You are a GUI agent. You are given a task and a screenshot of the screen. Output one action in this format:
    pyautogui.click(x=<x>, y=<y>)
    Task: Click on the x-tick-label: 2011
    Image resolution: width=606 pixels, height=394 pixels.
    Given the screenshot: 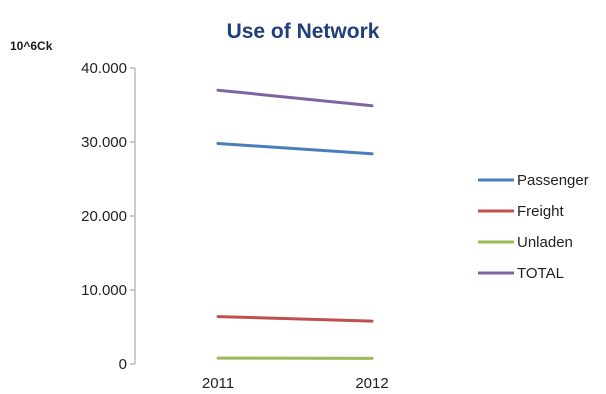 What is the action you would take?
    pyautogui.click(x=218, y=383)
    